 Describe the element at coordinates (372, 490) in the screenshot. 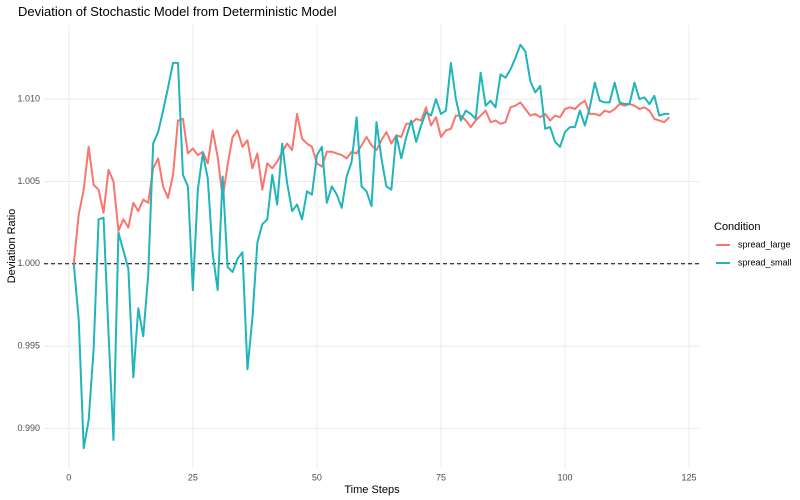

I see `x-axis-title: Time Steps` at that location.